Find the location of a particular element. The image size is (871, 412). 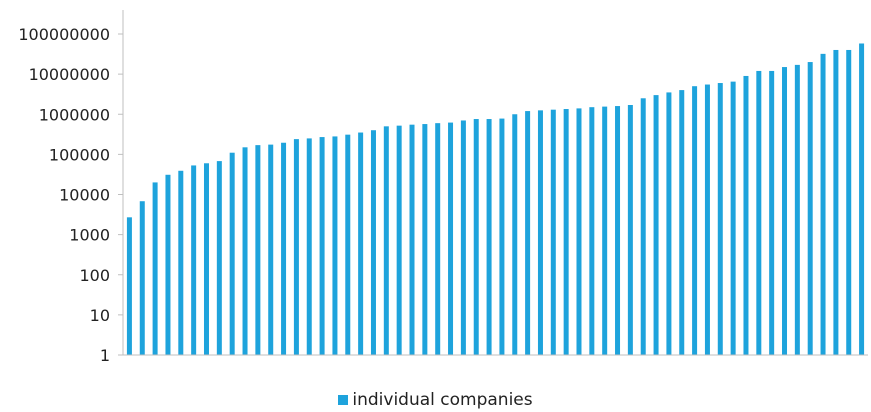

y-tick-label: 1000 is located at coordinates (89, 235).